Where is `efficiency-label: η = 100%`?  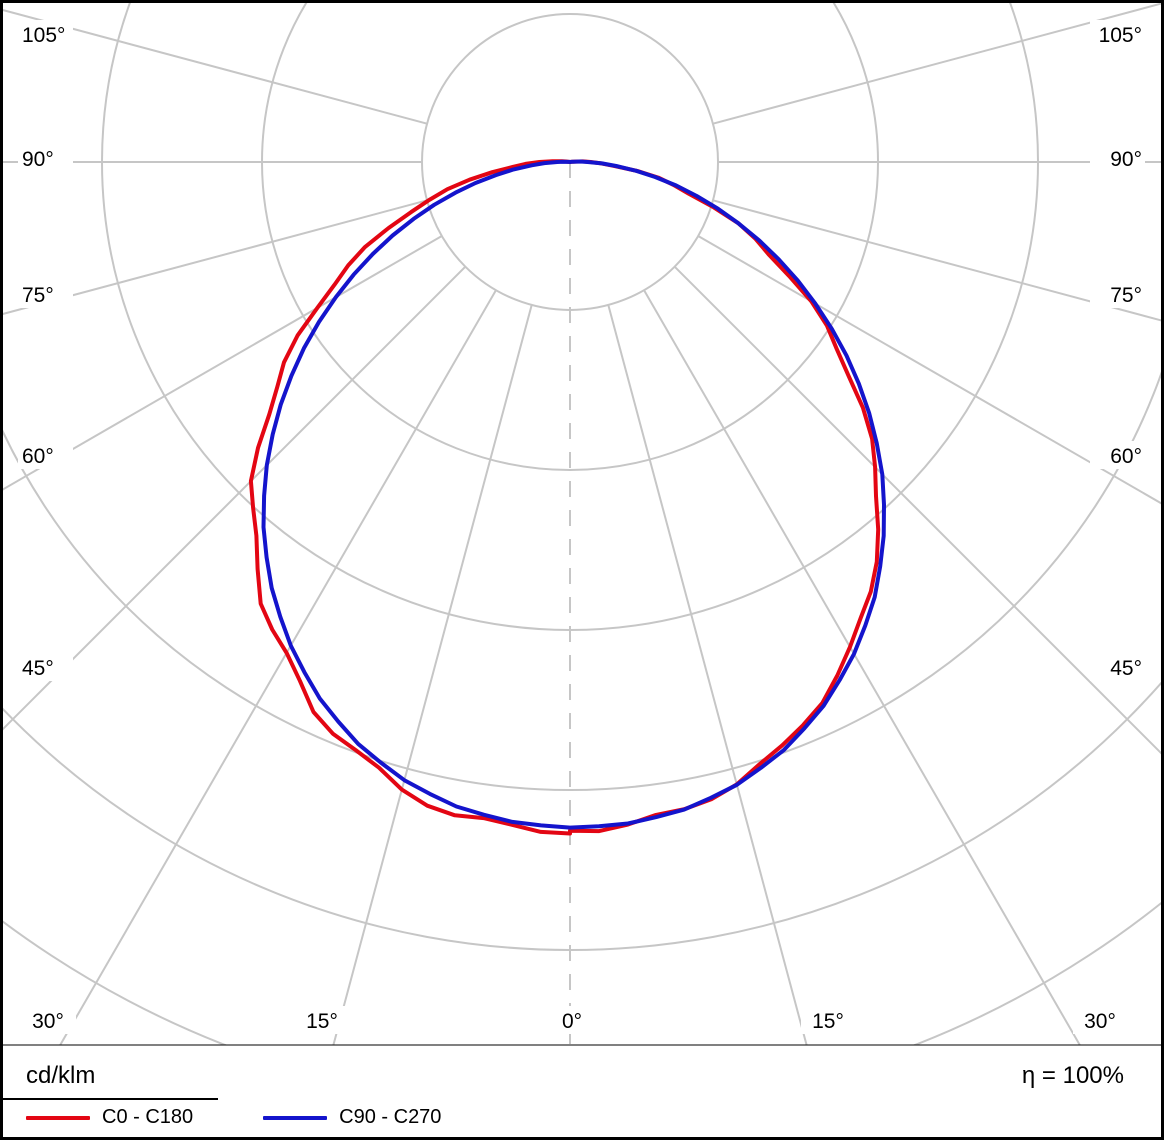
efficiency-label: η = 100% is located at coordinates (1072, 1075).